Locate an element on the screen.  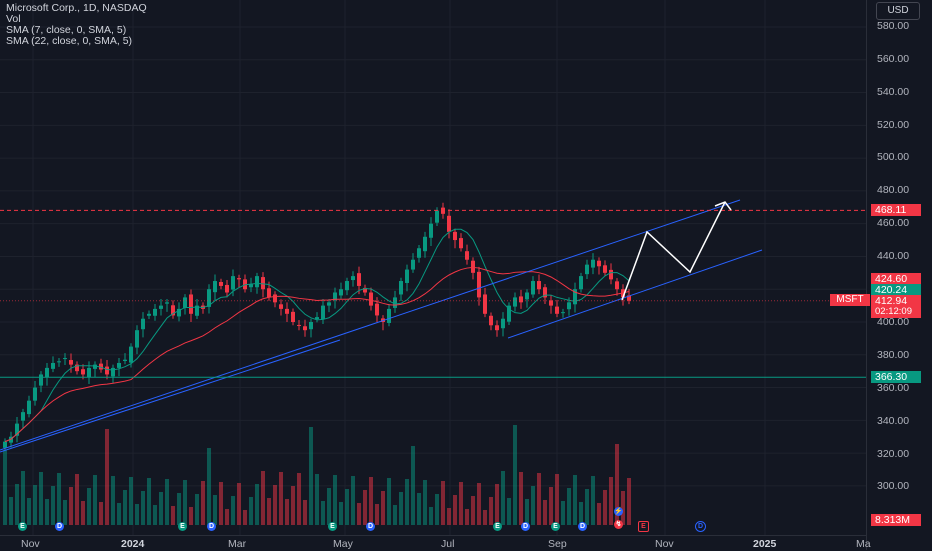
future-earnings-marker: E is located at coordinates (643, 526).